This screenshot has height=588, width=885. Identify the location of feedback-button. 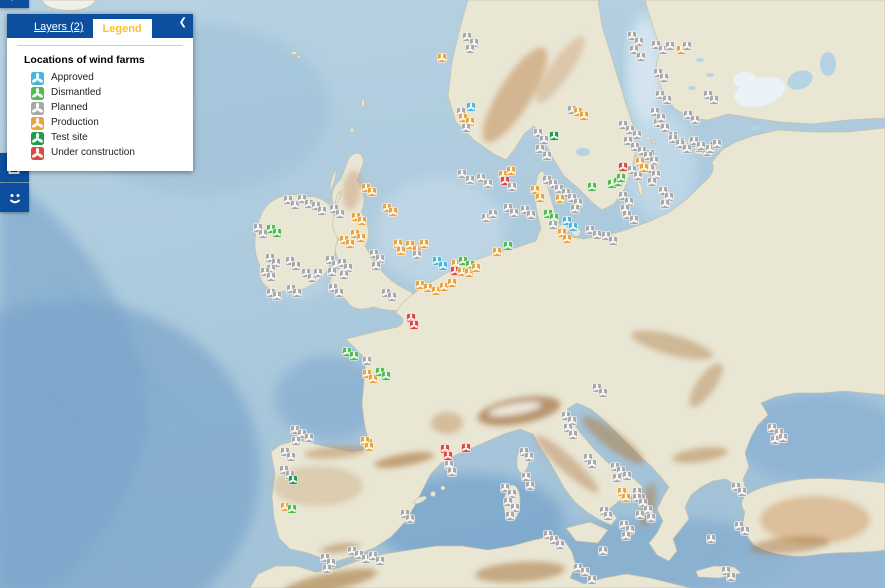
(14, 197).